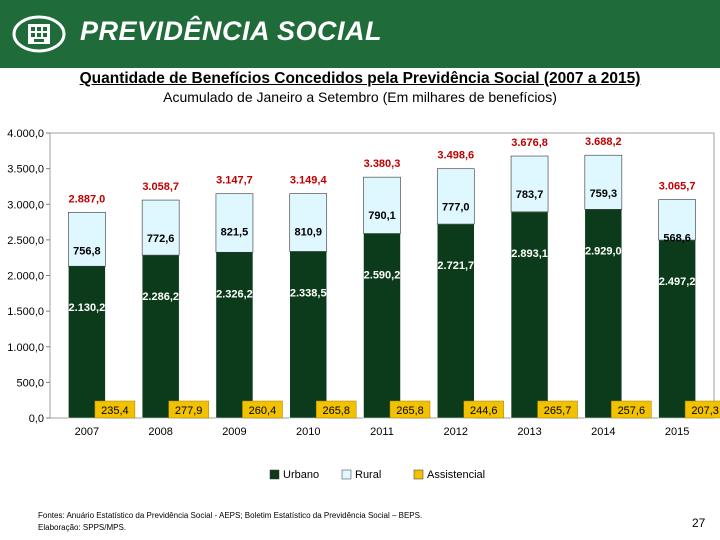 This screenshot has width=720, height=540. Describe the element at coordinates (382, 164) in the screenshot. I see `total-value-label: 3.380,3` at that location.